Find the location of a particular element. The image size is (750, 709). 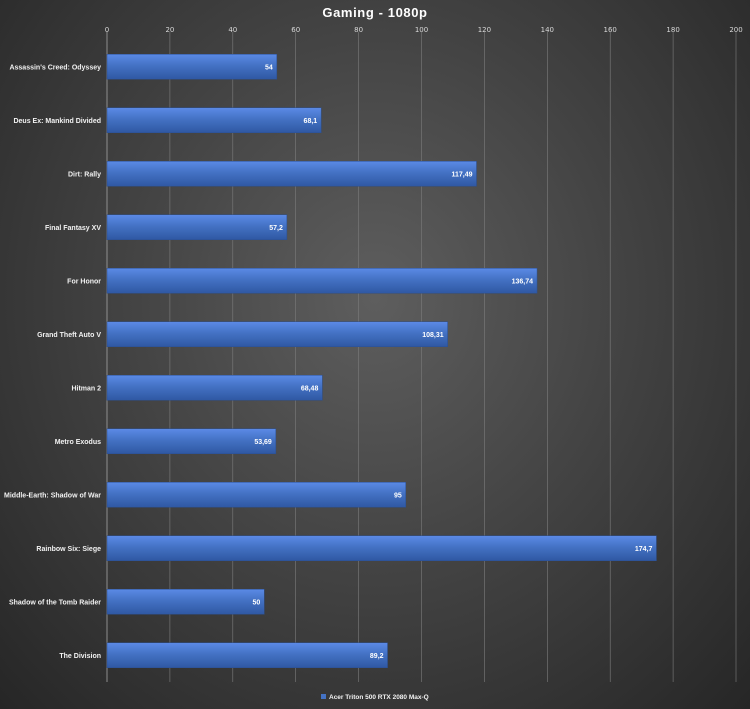

x-axis-ticks: 0 20 40 60 80 100 120 140 160 180 200 is located at coordinates (424, 30).